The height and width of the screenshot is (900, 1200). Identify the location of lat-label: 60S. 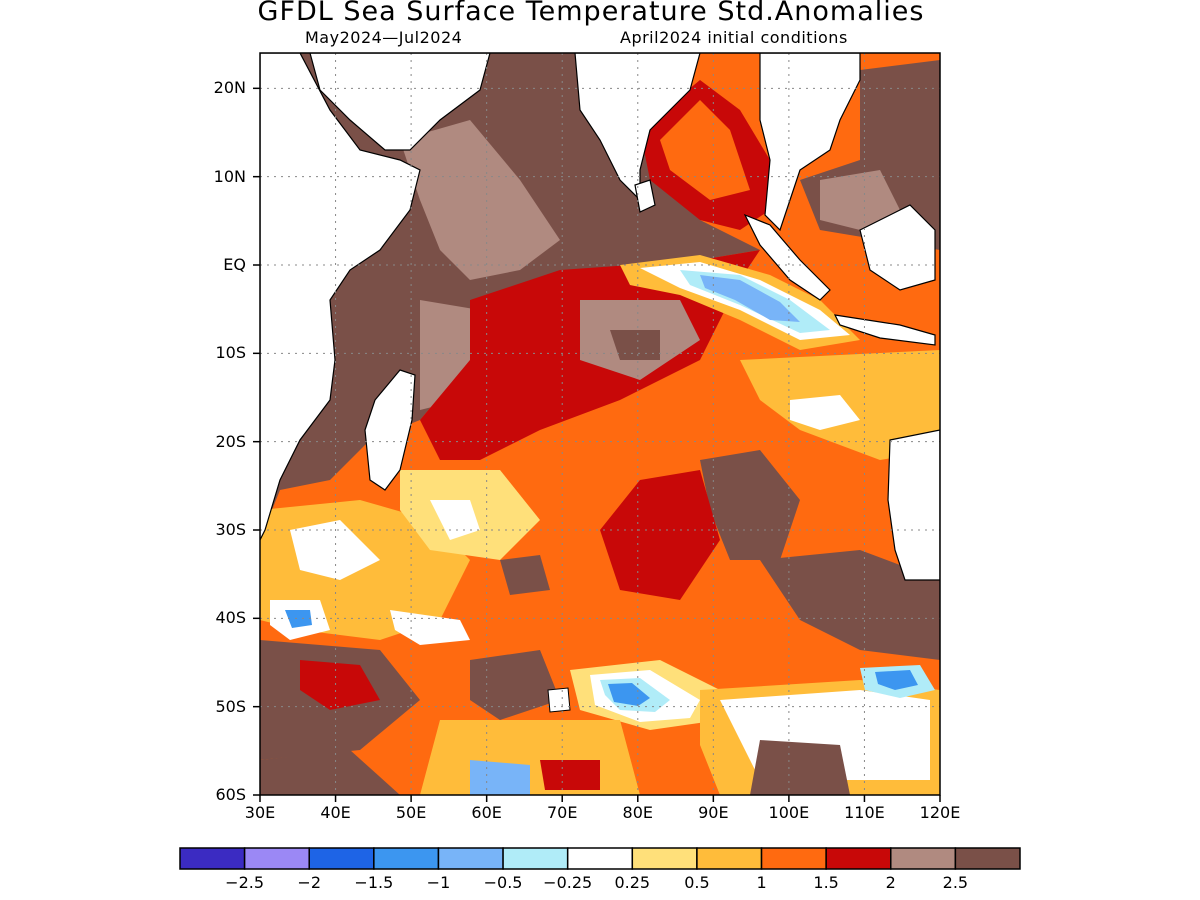
(230, 794).